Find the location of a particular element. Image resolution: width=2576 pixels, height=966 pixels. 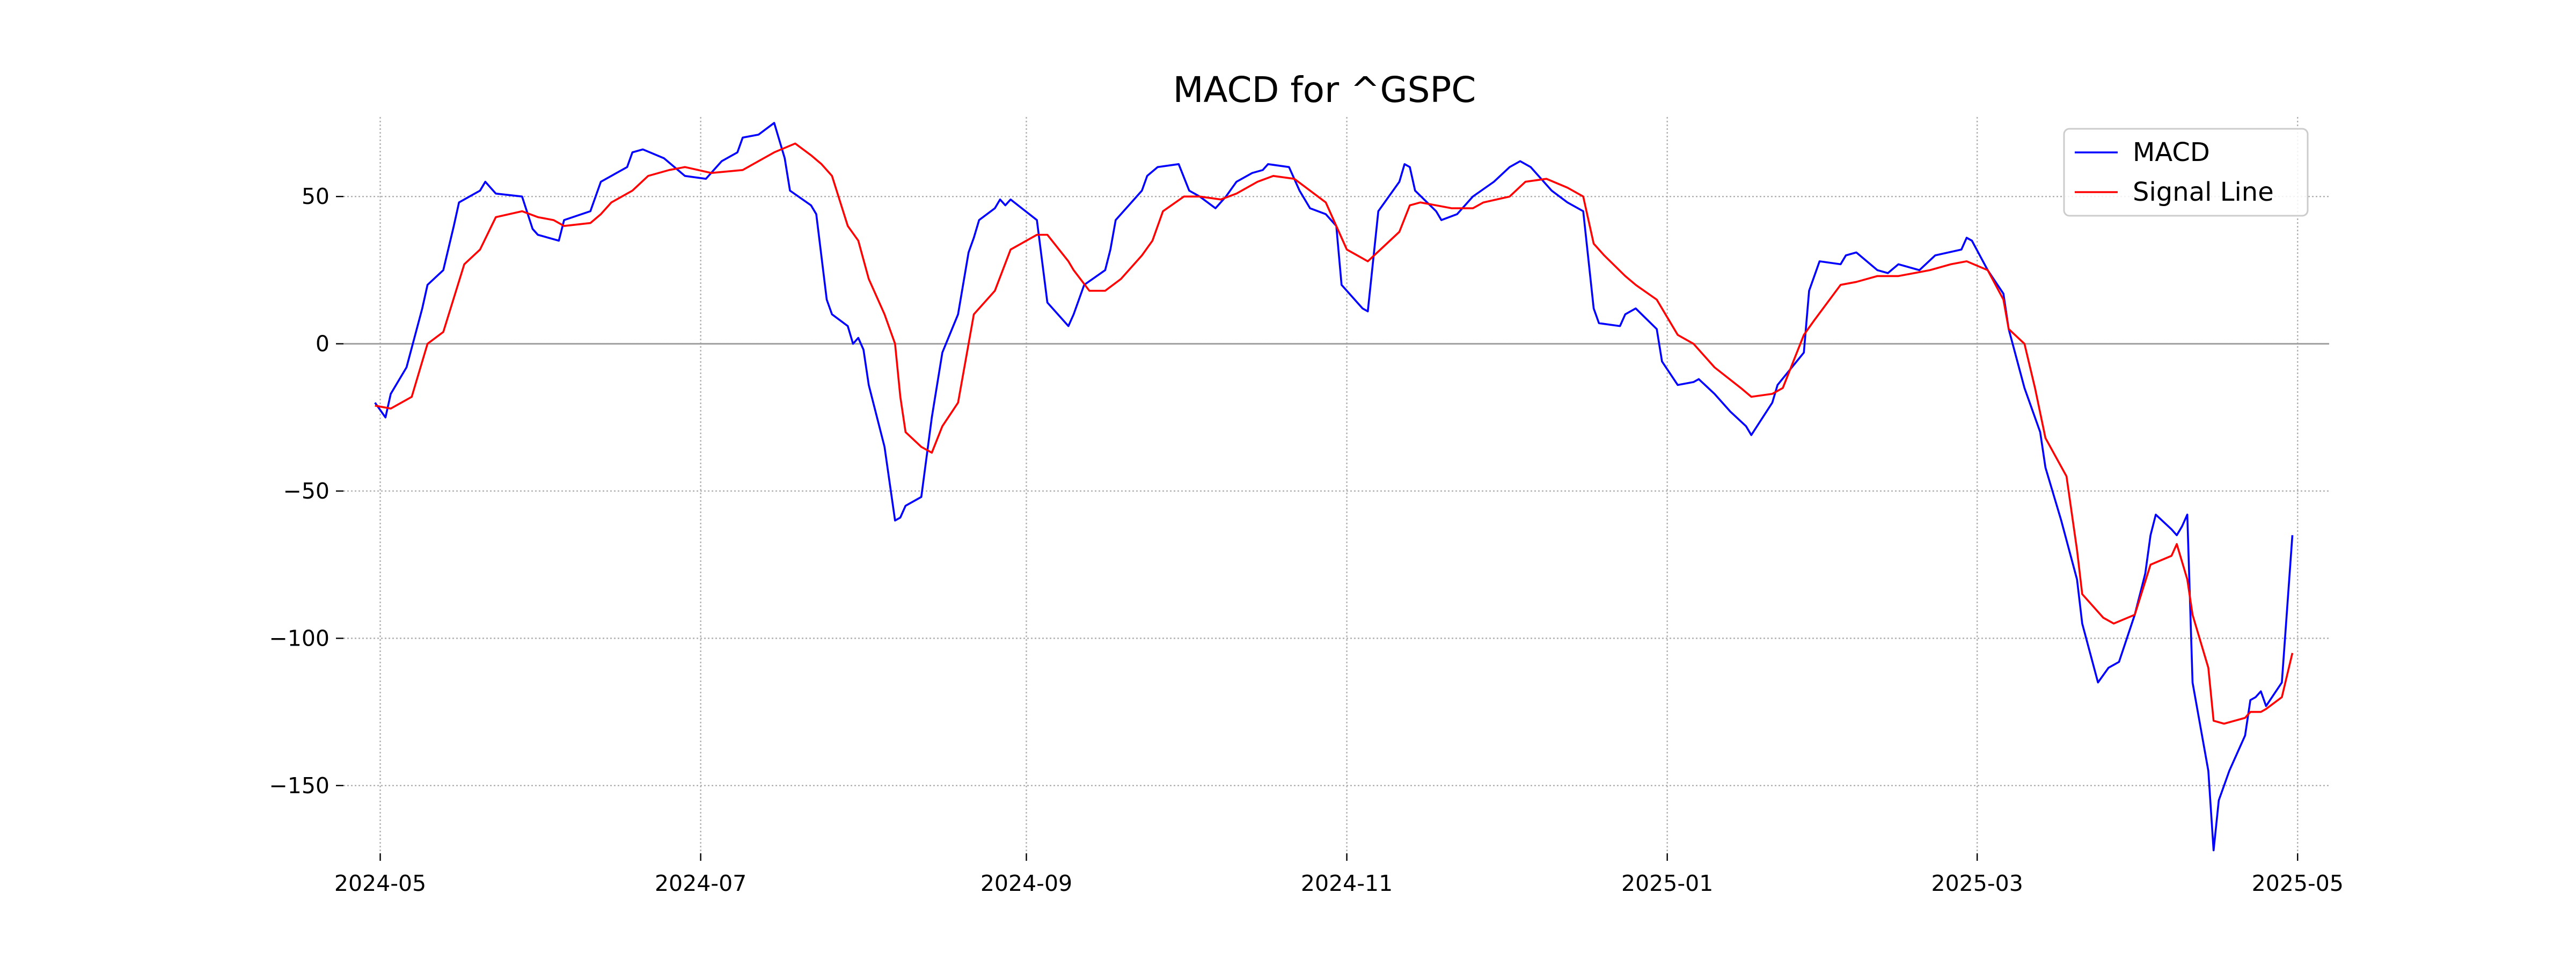

legend: MACD Signal Line is located at coordinates (2186, 172).